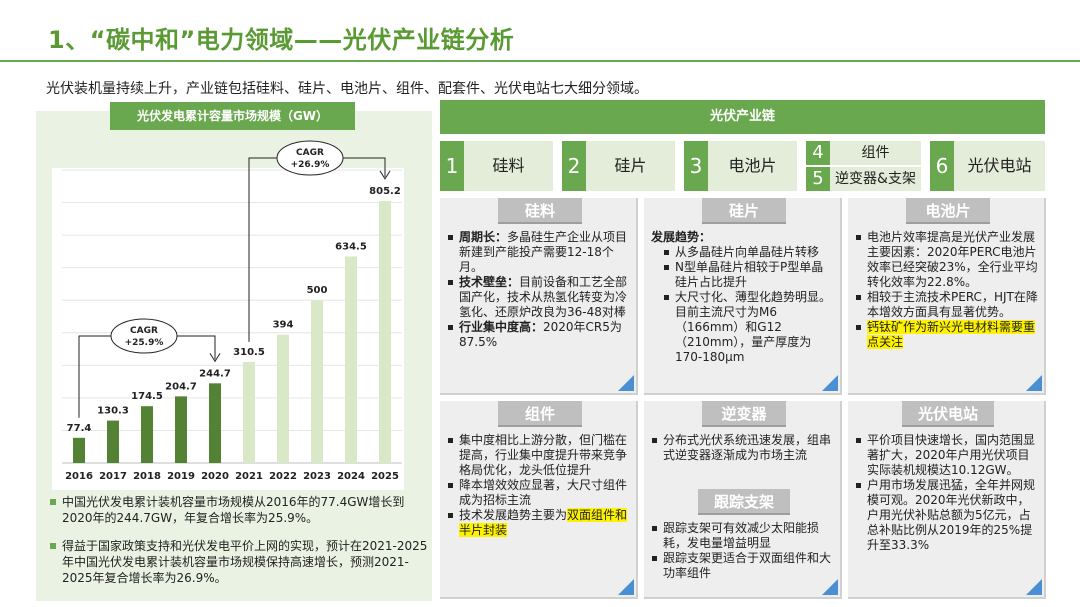  I want to click on cagr-label-1: CAGR, so click(144, 331).